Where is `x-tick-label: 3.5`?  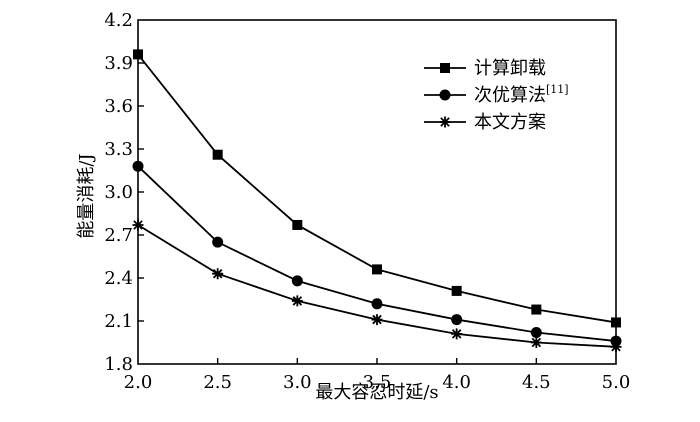
x-tick-label: 3.5 is located at coordinates (377, 382).